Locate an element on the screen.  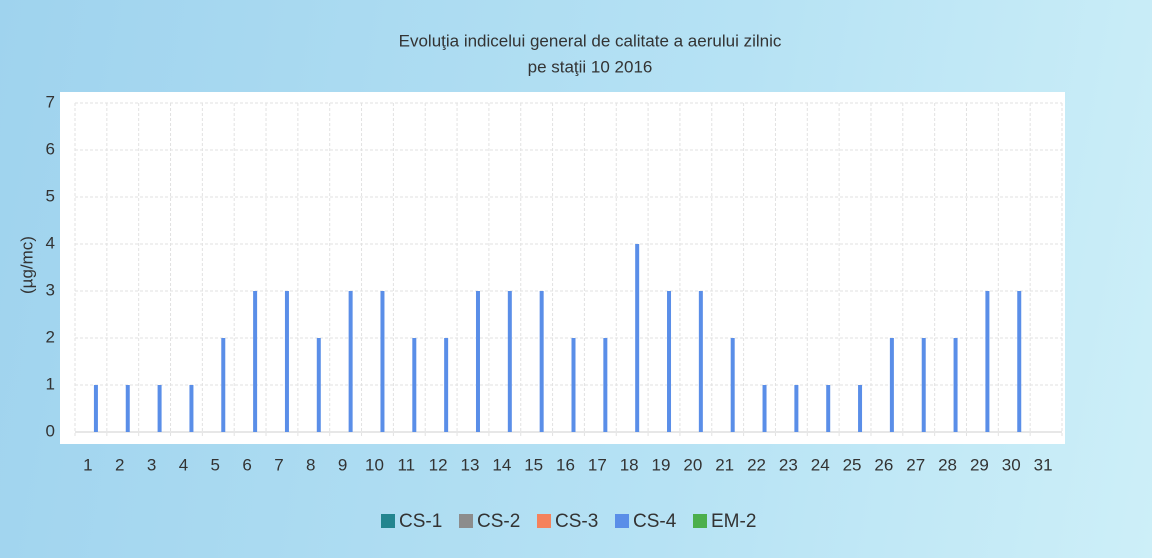
x-tick-label: 18 is located at coordinates (629, 464).